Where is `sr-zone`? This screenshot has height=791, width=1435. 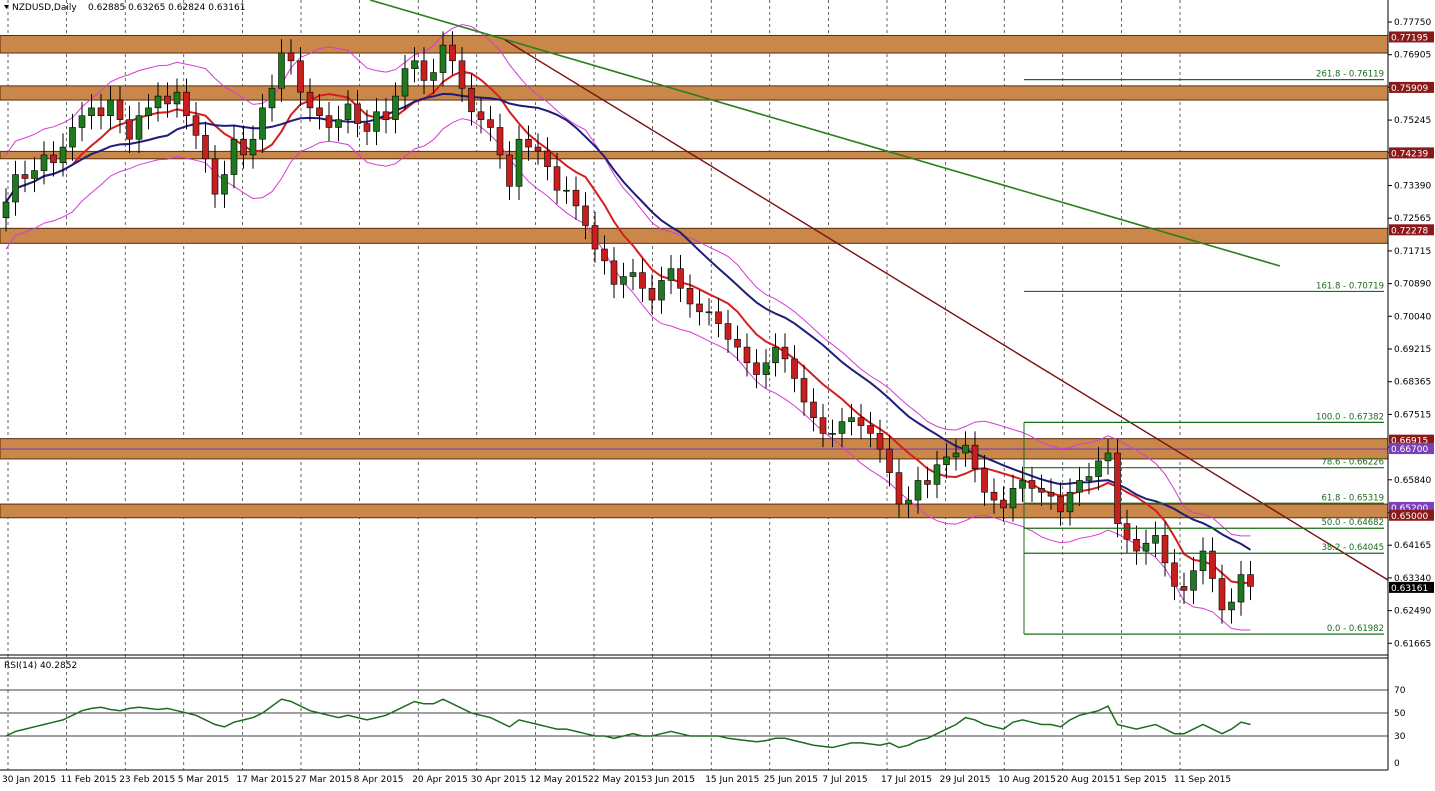 sr-zone is located at coordinates (694, 235).